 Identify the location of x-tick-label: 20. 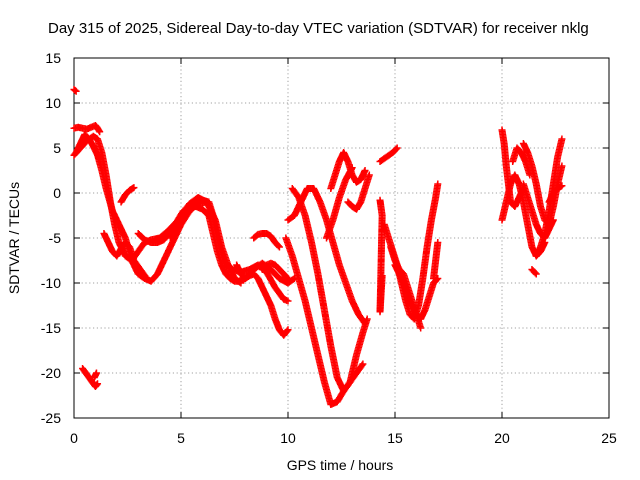
(502, 438).